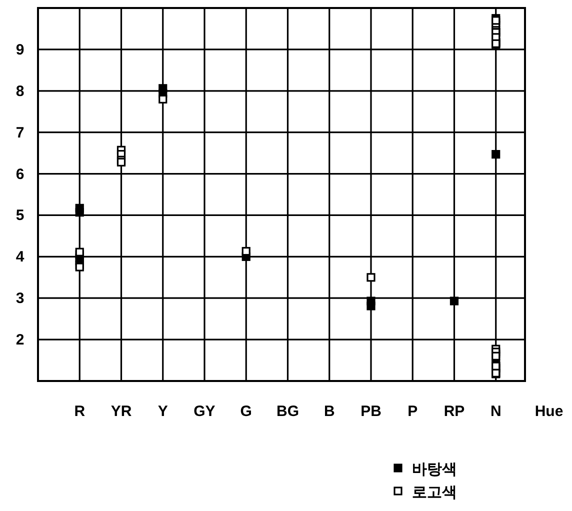  What do you see at coordinates (20, 215) in the screenshot?
I see `y-tick-label: 5` at bounding box center [20, 215].